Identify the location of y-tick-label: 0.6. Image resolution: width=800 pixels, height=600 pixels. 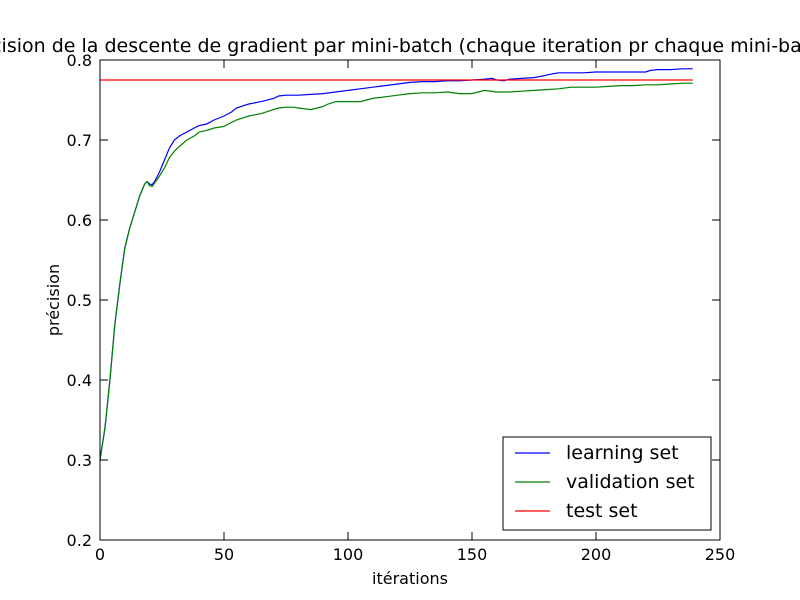
(79, 220).